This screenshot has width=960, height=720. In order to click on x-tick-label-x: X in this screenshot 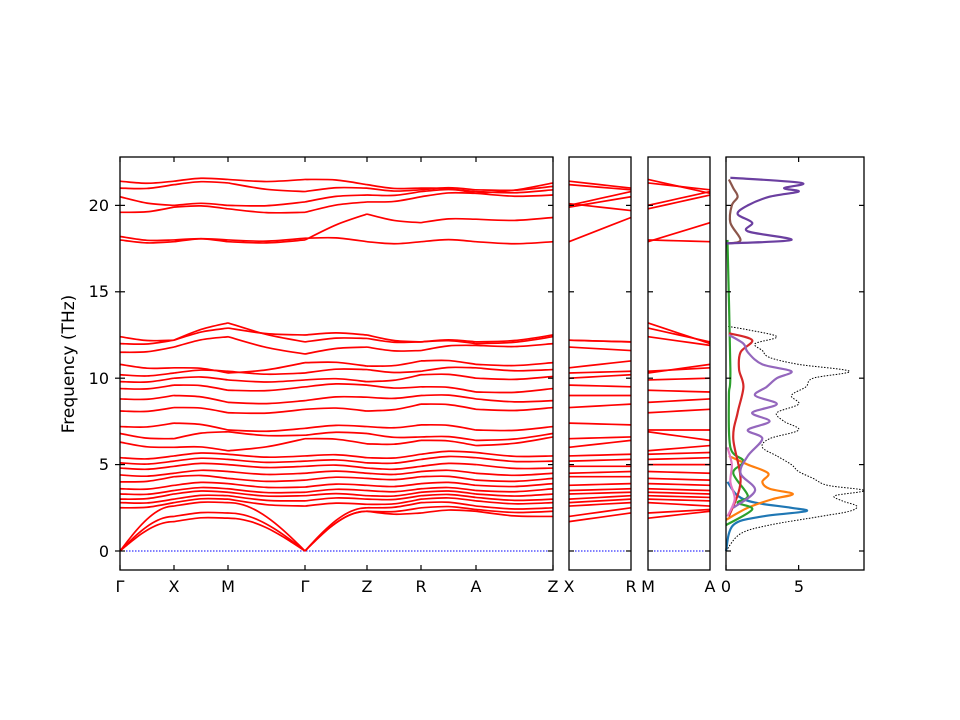, I will do `click(174, 586)`.